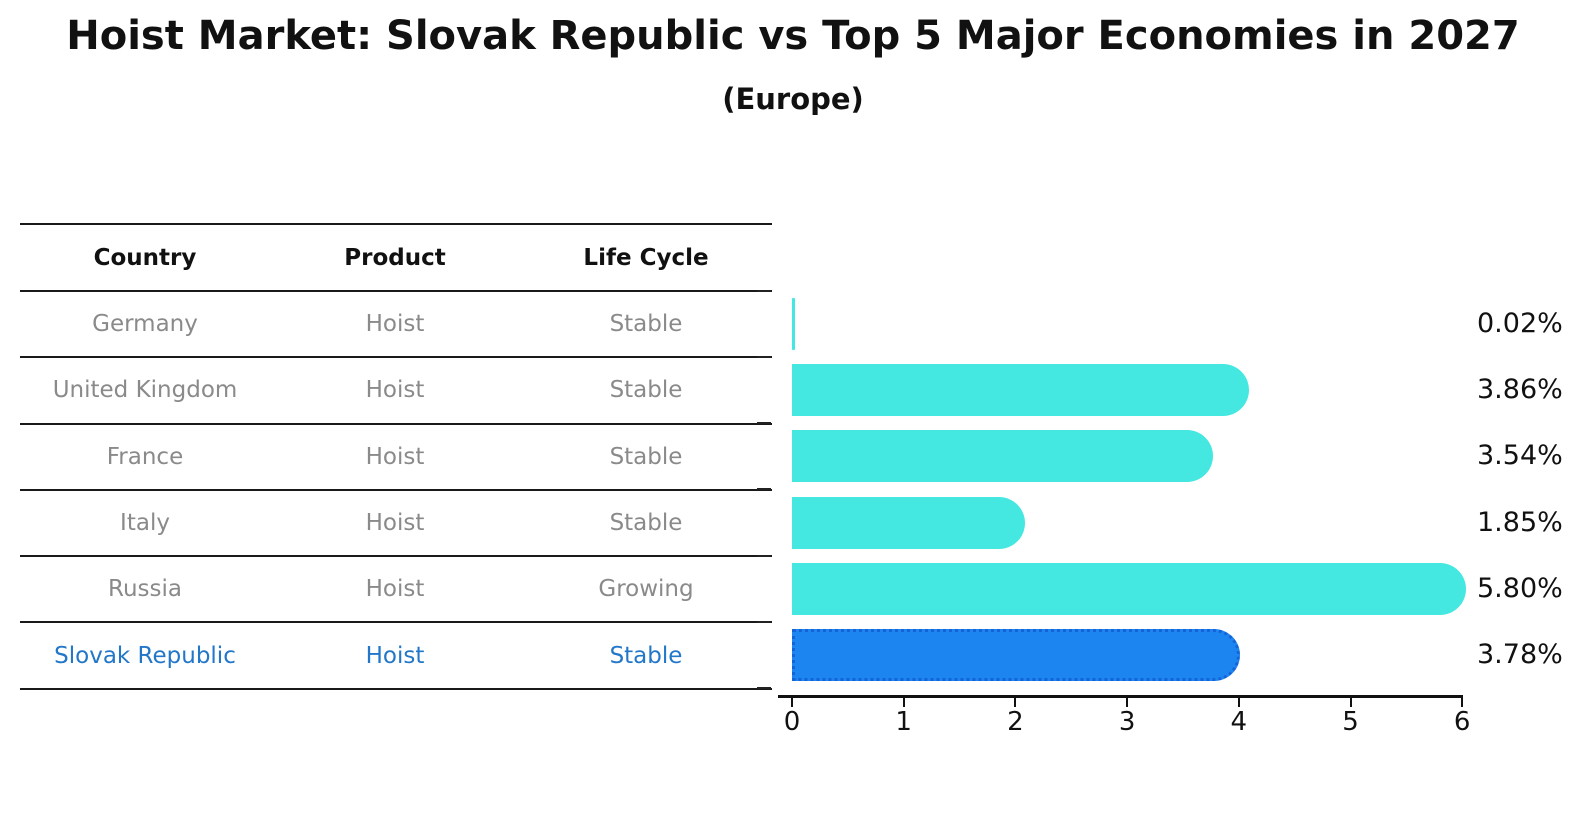 This screenshot has height=823, width=1586. What do you see at coordinates (1520, 588) in the screenshot?
I see `value-label-russia: 5.80%` at bounding box center [1520, 588].